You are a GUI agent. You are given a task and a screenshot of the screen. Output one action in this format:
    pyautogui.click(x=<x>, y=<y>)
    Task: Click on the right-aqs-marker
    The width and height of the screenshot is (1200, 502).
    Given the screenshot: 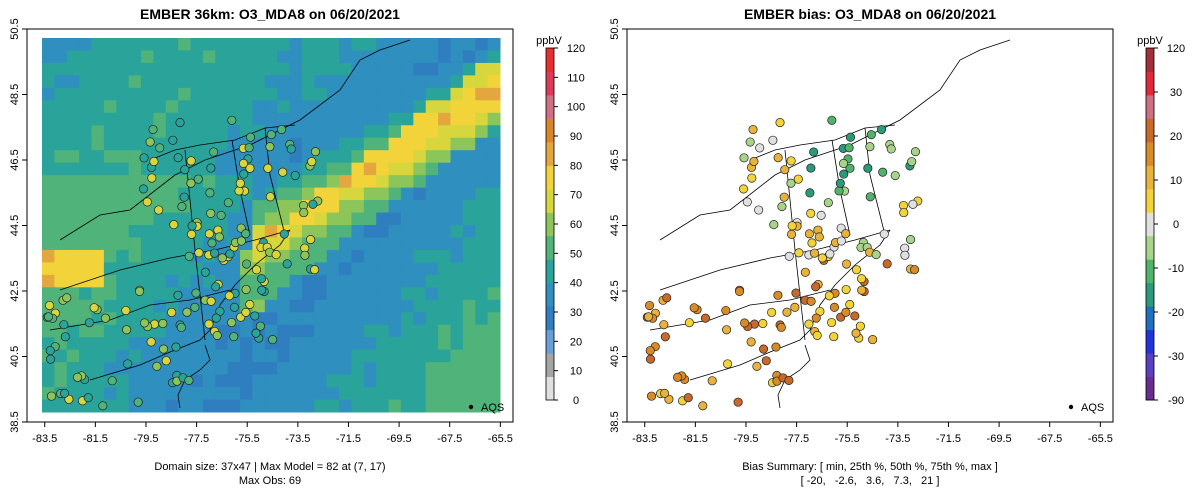 What is the action you would take?
    pyautogui.click(x=1071, y=407)
    